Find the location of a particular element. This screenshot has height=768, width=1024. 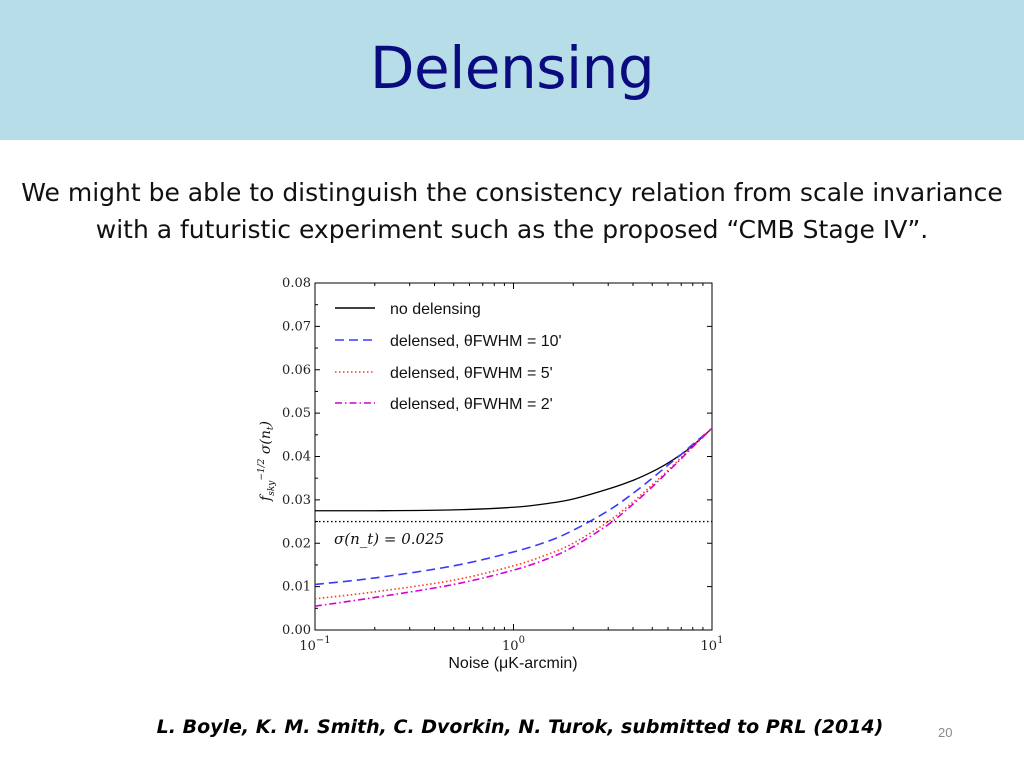

page-number: 20 is located at coordinates (945, 732).